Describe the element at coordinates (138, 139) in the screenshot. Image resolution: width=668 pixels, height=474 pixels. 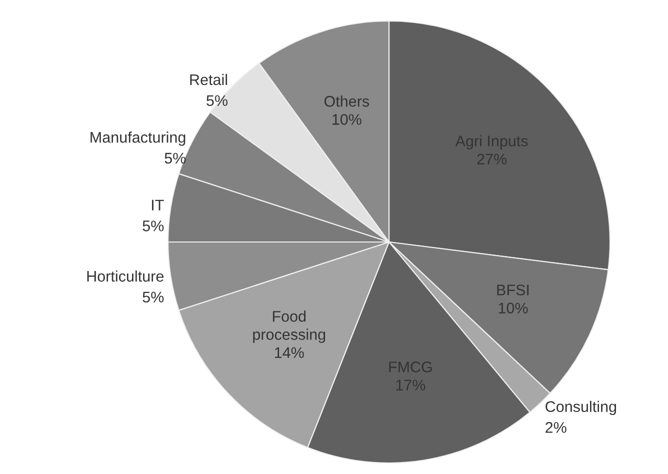
I see `slice-label: Manufacturing` at that location.